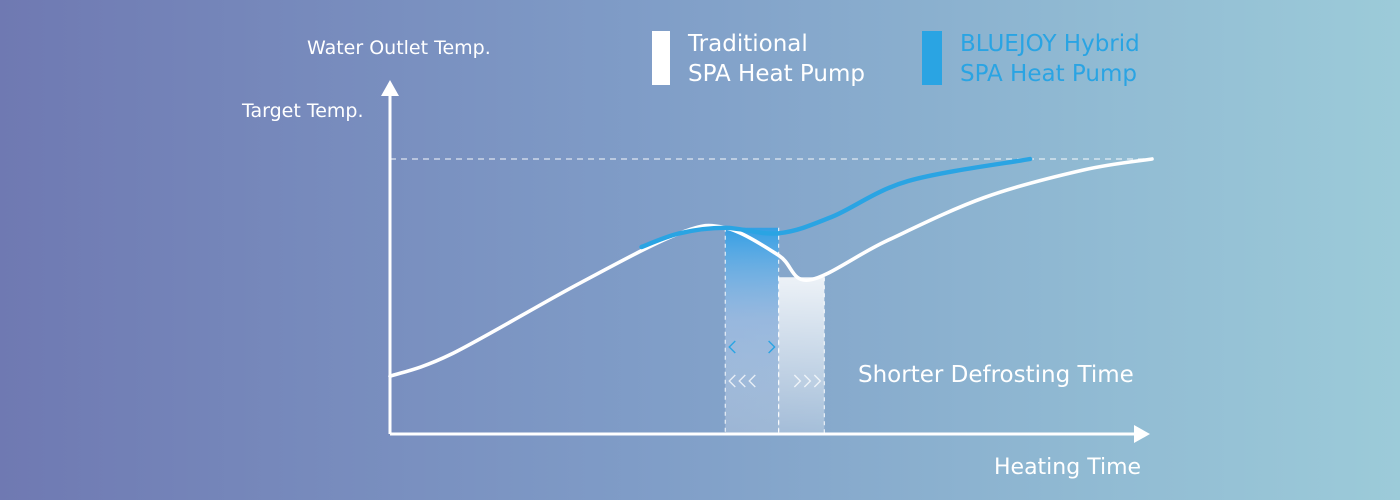 The image size is (1400, 500). I want to click on legend-swatch-bluejoy, so click(932, 58).